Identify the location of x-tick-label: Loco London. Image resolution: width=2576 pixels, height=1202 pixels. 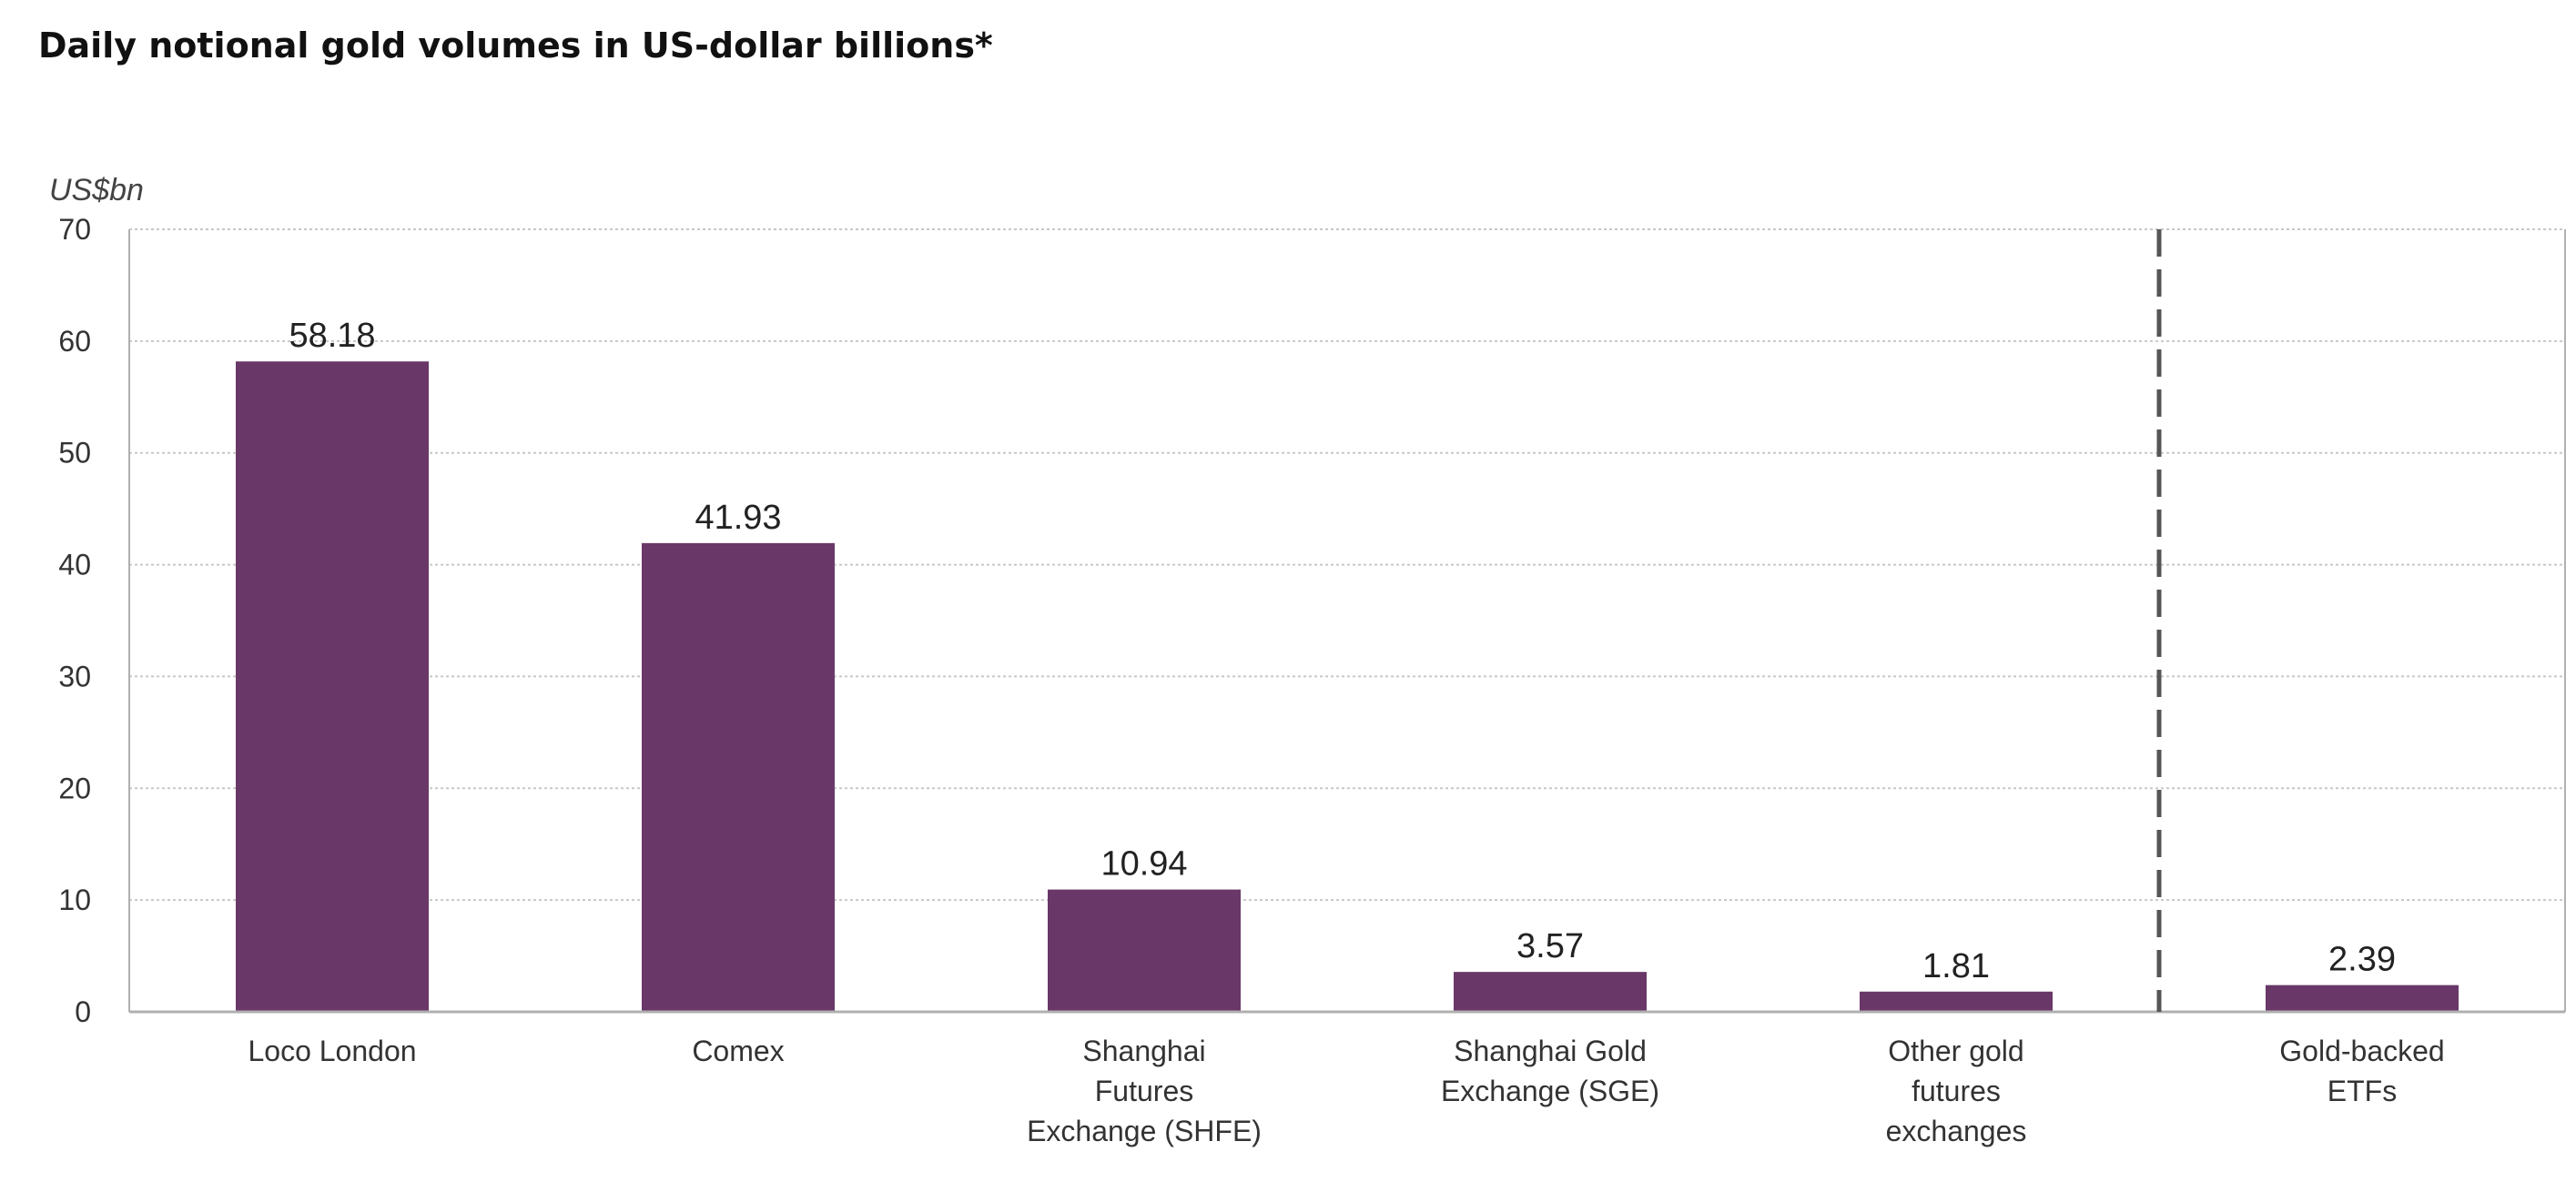
(332, 1051).